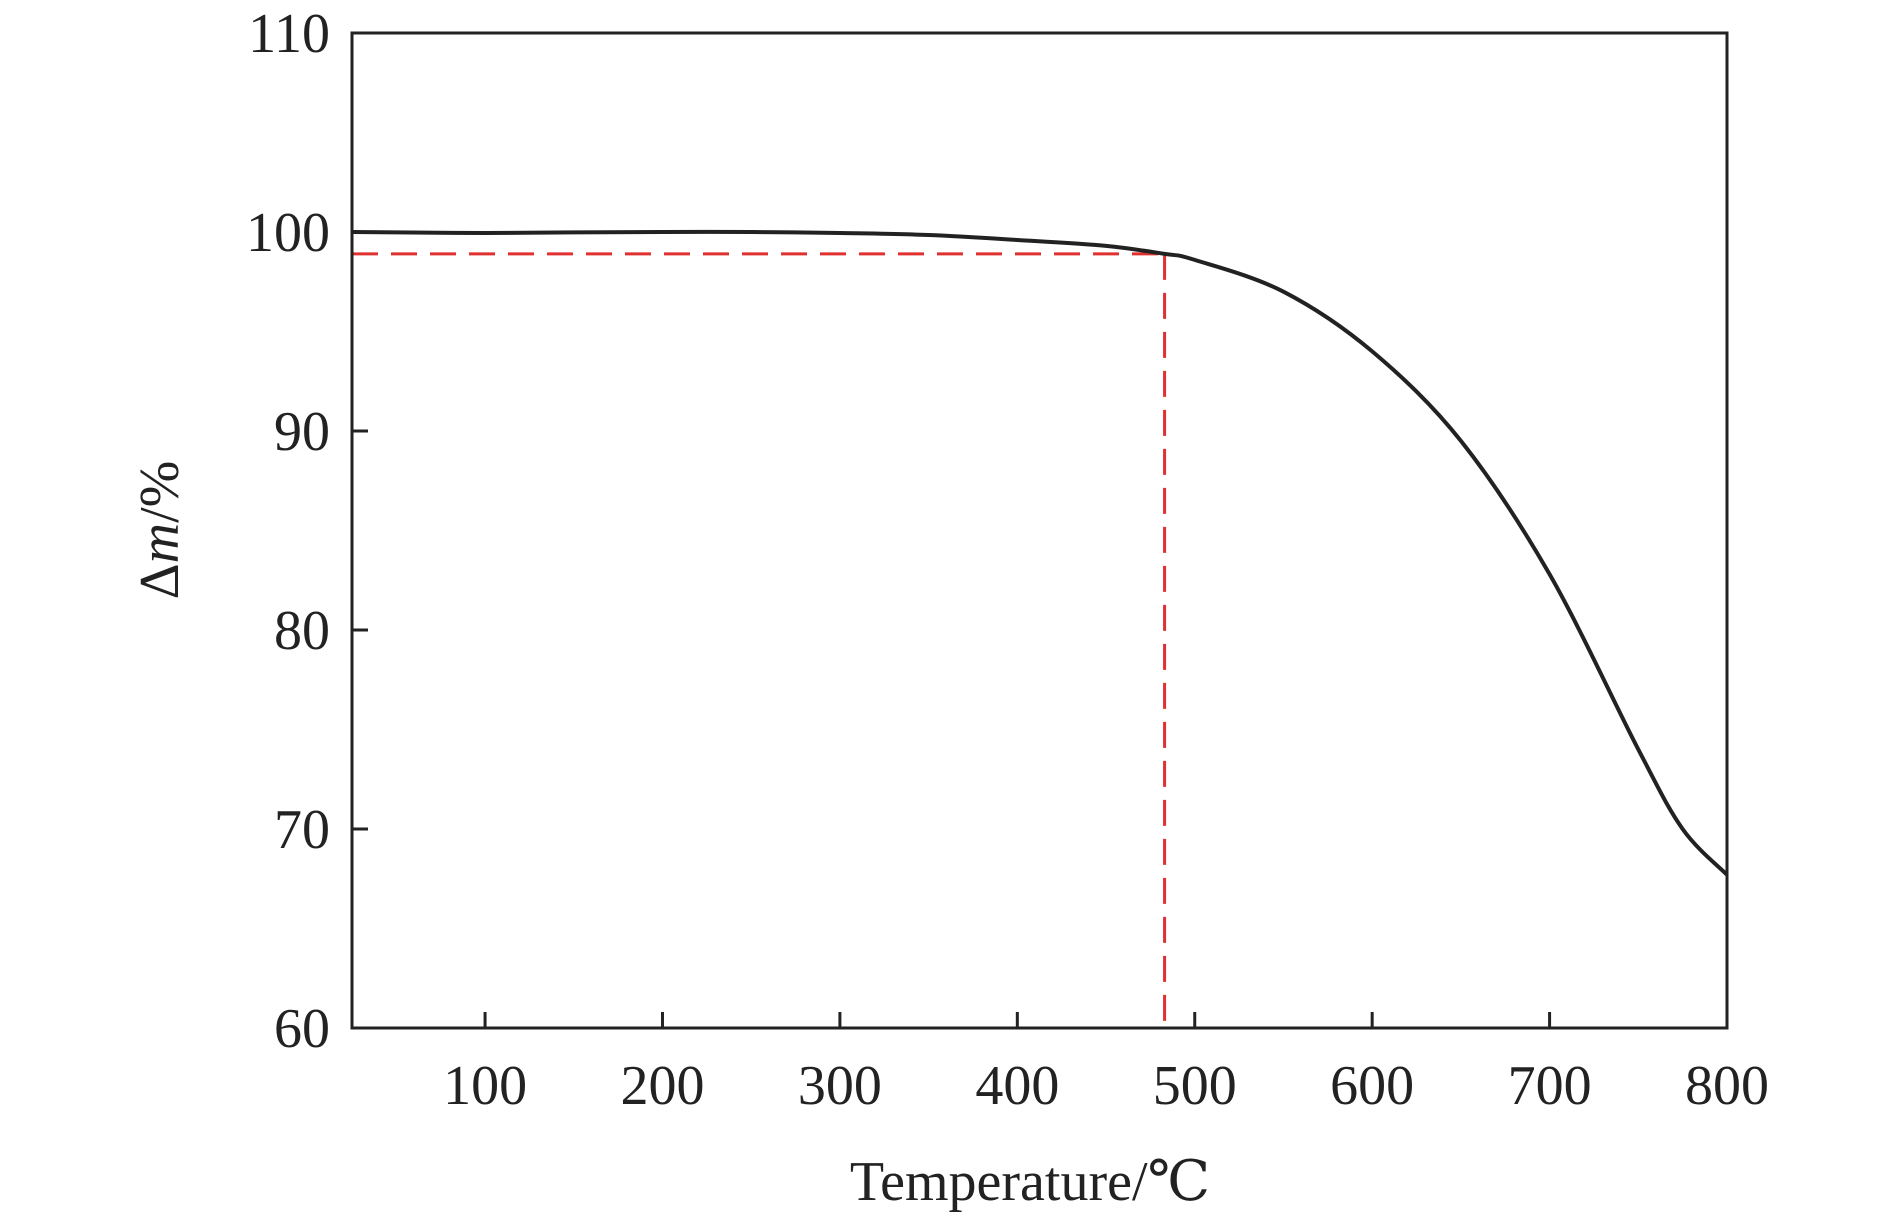 The width and height of the screenshot is (1890, 1212). What do you see at coordinates (302, 830) in the screenshot?
I see `y-tick-label: 70` at bounding box center [302, 830].